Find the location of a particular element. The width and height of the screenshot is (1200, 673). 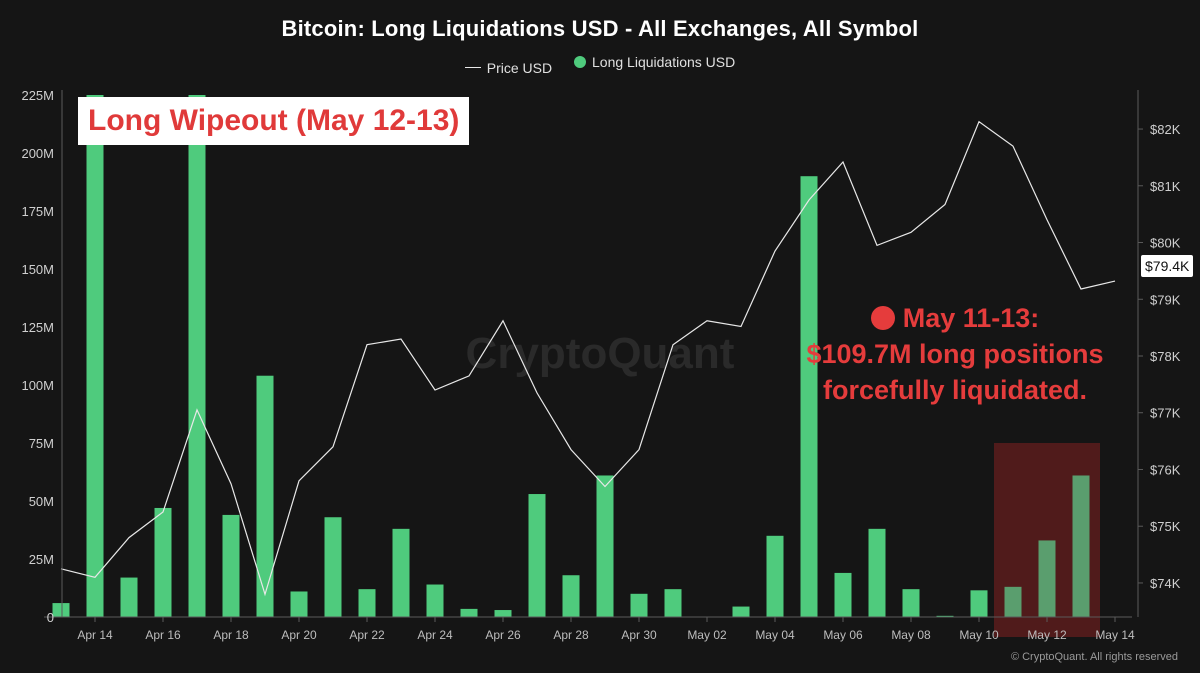

x-tick-label: Apr 26 is located at coordinates (503, 635).